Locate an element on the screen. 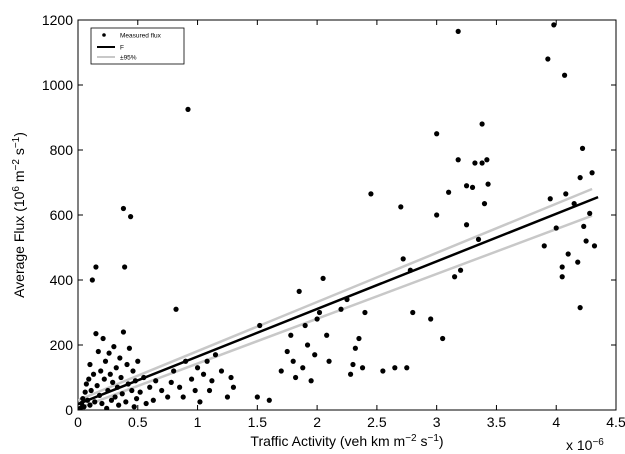 The width and height of the screenshot is (625, 454). y-tick-label: 400 is located at coordinates (62, 280).